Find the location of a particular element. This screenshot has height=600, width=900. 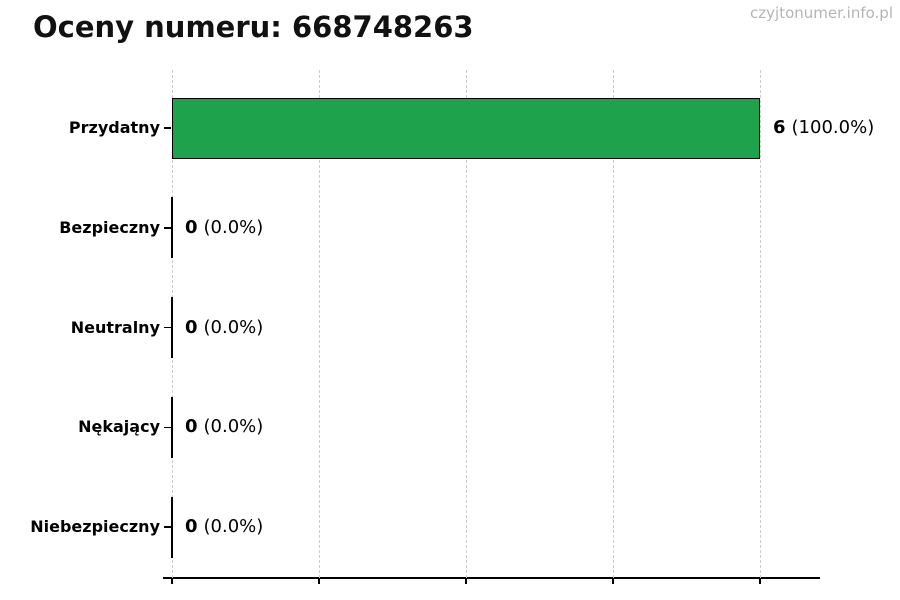

value-percent: (100.0%) is located at coordinates (833, 127).